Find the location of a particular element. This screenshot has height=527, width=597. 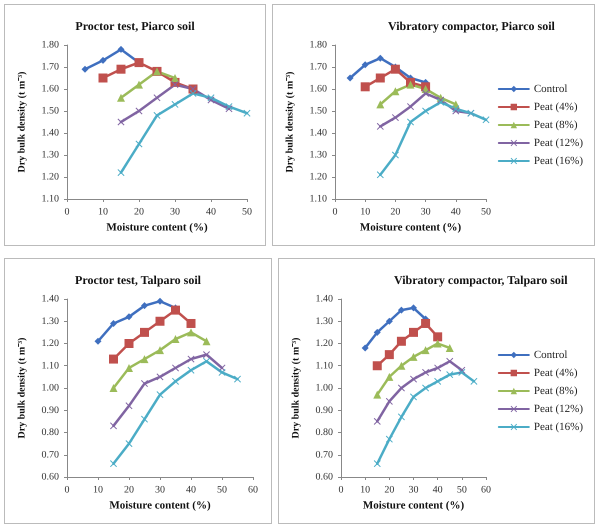

chart-title: Proctor test, Talparo soil is located at coordinates (138, 280).